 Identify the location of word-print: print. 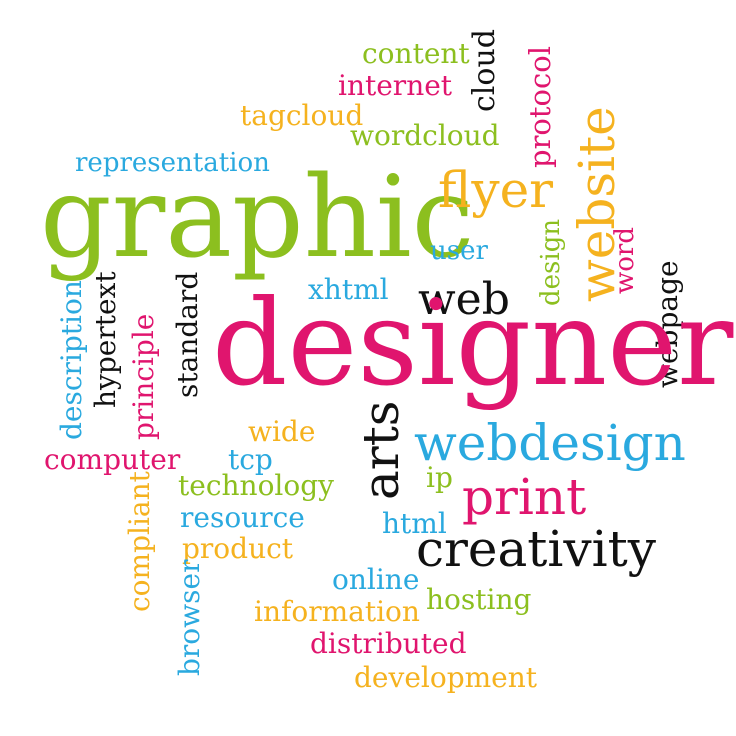
(524, 497).